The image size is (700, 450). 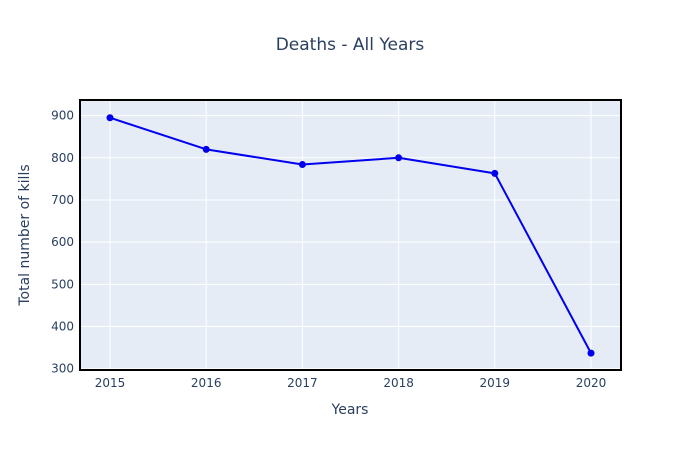 I want to click on y-tick-label: 800, so click(x=62, y=158).